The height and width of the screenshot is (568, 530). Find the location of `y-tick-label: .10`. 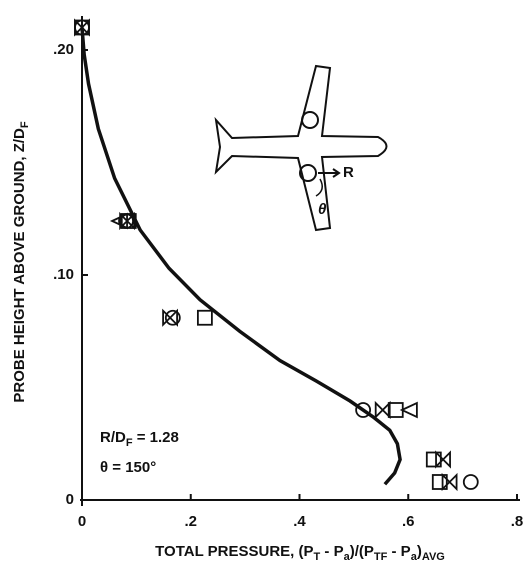

y-tick-label: .10 is located at coordinates (63, 274).